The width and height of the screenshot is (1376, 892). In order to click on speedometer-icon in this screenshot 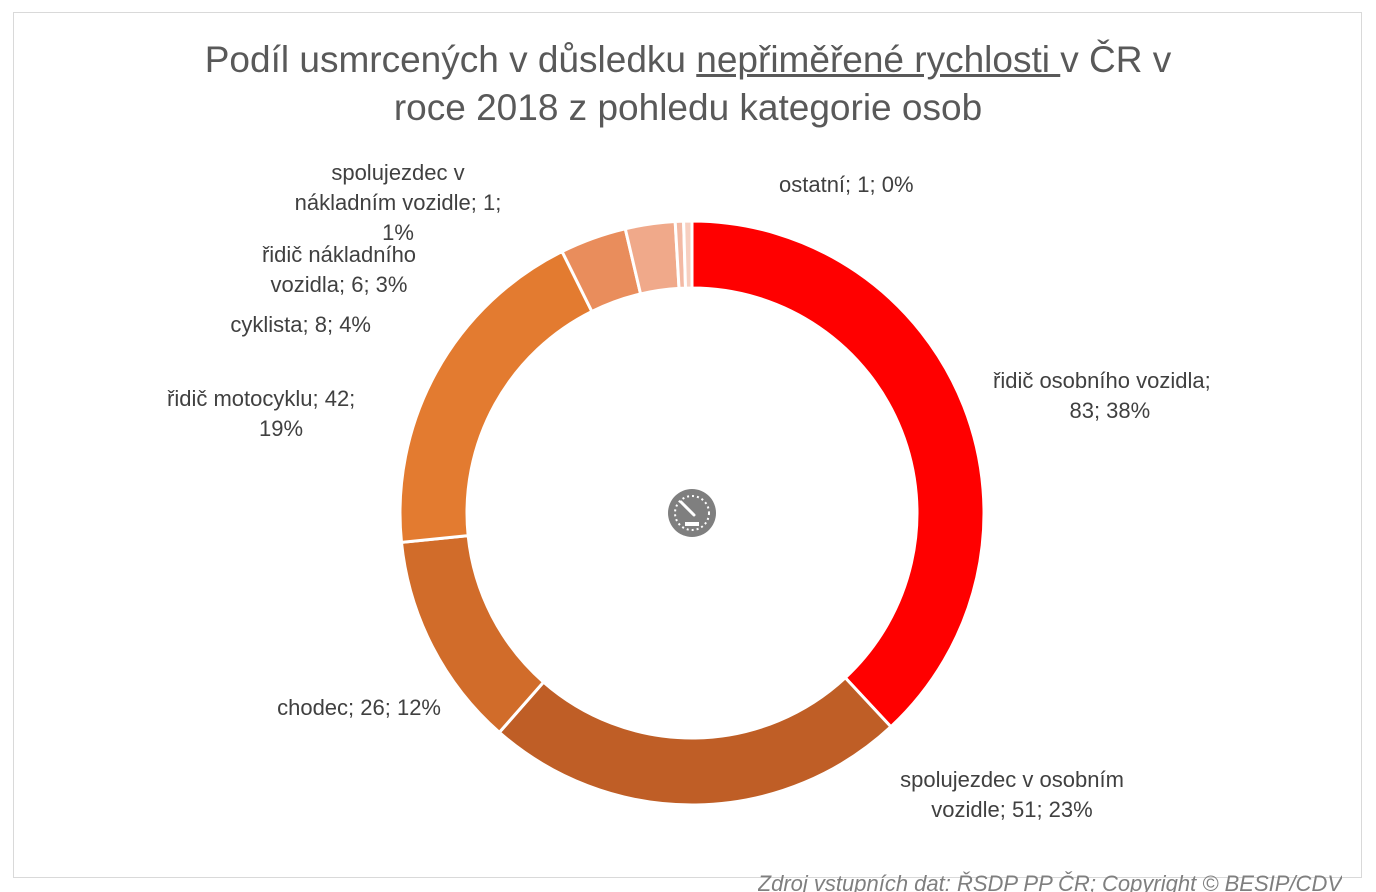, I will do `click(692, 513)`.